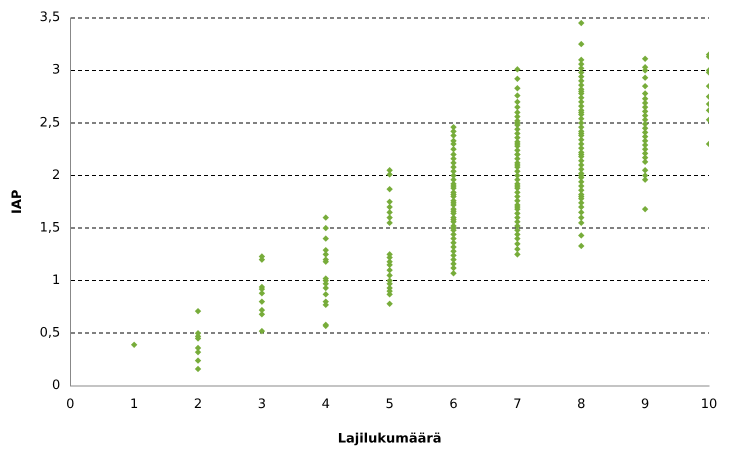 Image resolution: width=731 pixels, height=455 pixels. What do you see at coordinates (56, 70) in the screenshot?
I see `y-tick-label: 3` at bounding box center [56, 70].